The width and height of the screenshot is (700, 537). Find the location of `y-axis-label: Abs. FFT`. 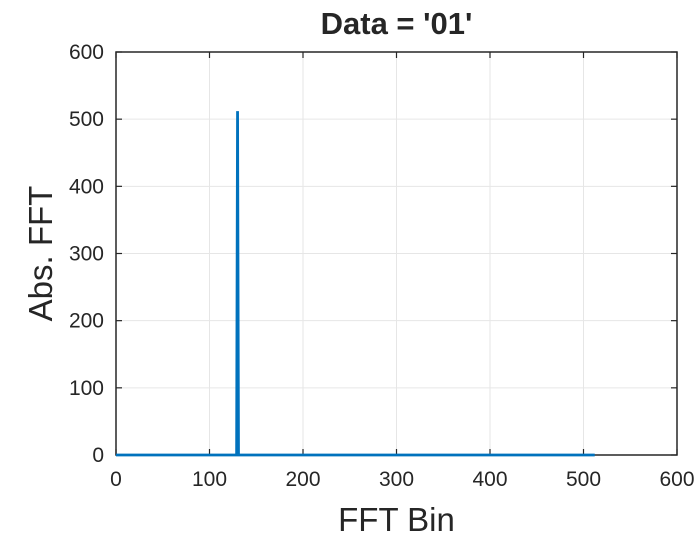

y-axis-label: Abs. FFT is located at coordinates (40, 254).